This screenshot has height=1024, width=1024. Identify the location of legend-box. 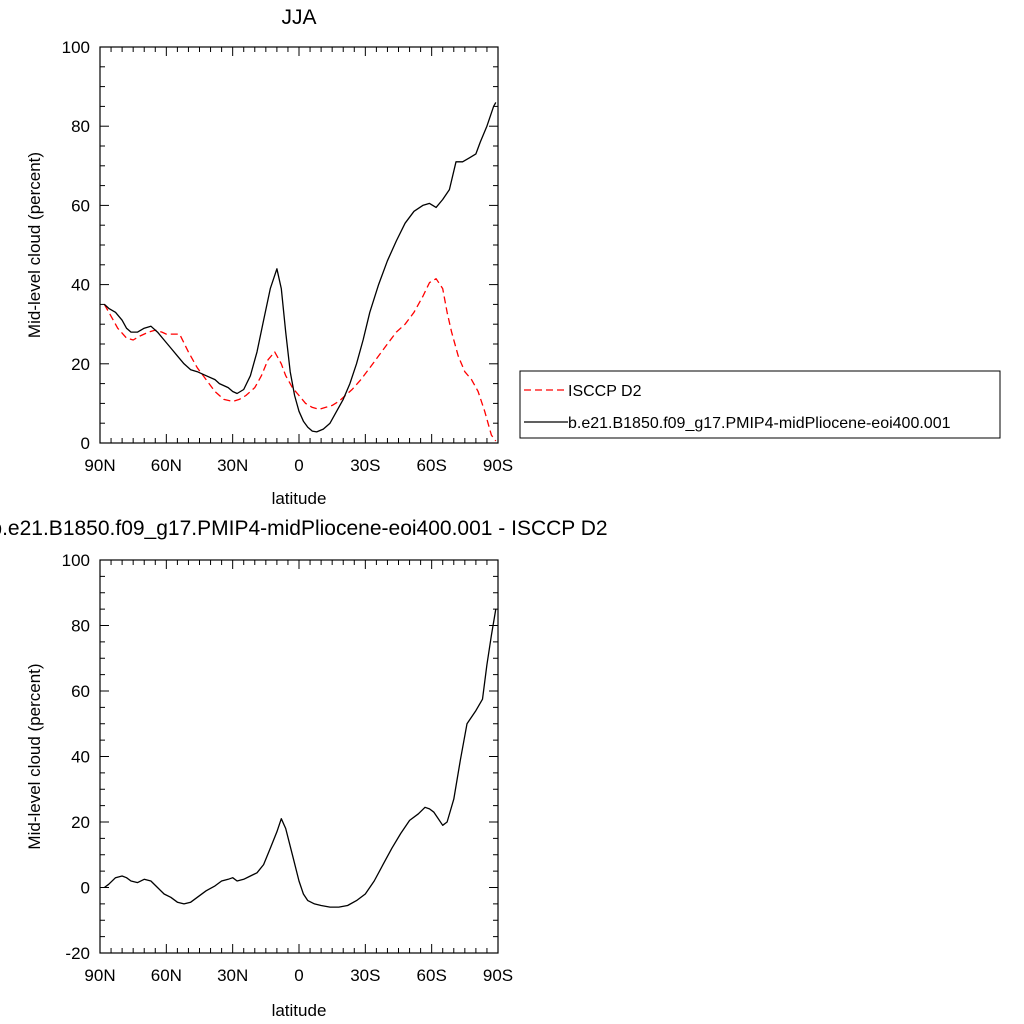
(760, 404).